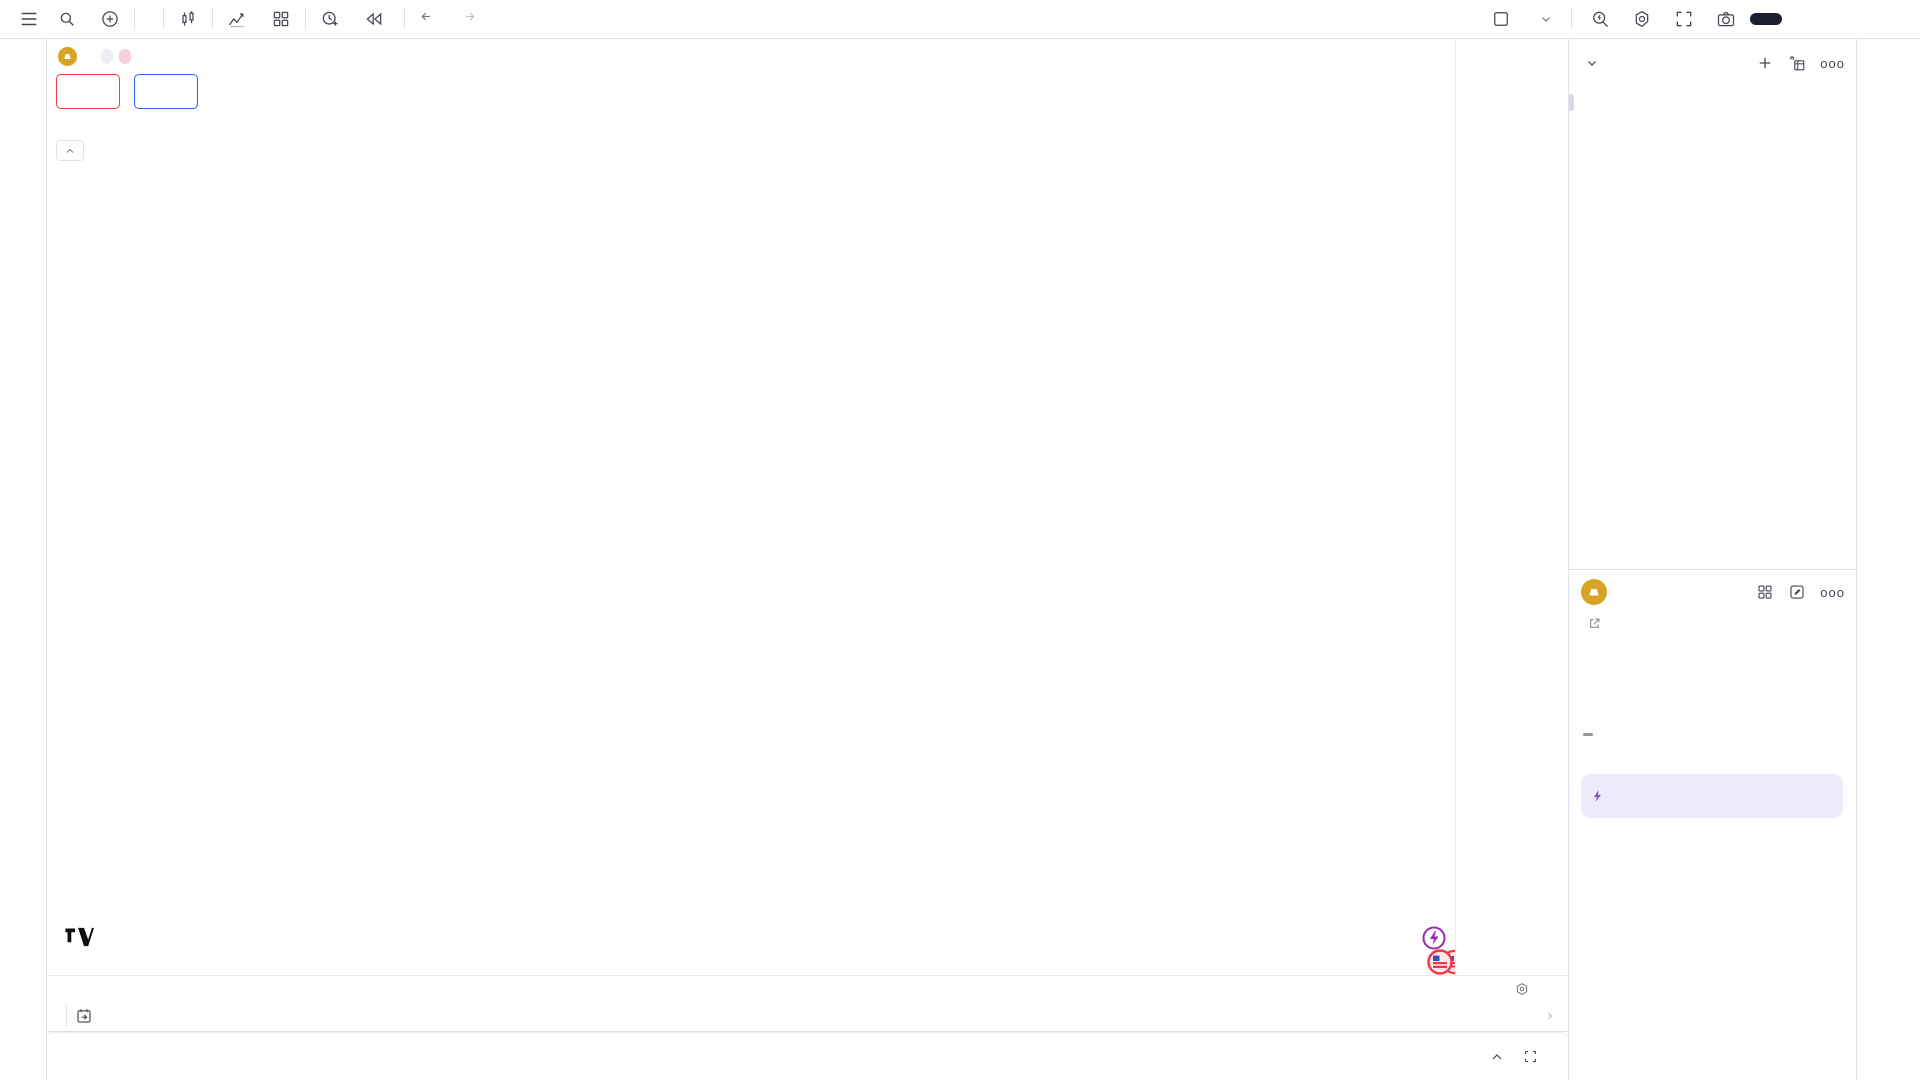 The height and width of the screenshot is (1080, 1920). I want to click on top-toolbar, so click(960, 19).